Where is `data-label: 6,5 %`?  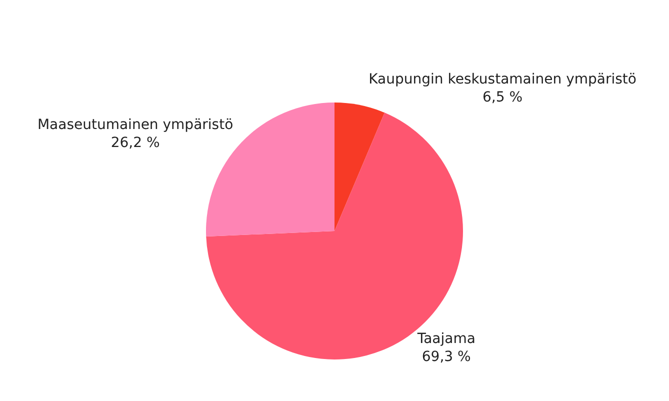
data-label: 6,5 % is located at coordinates (502, 98).